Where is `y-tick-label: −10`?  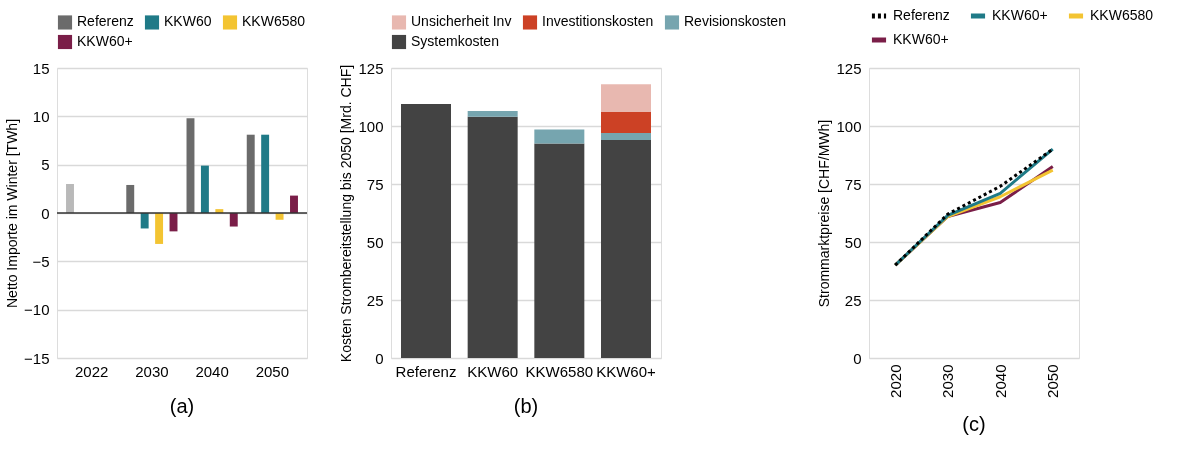
y-tick-label: −10 is located at coordinates (37, 310).